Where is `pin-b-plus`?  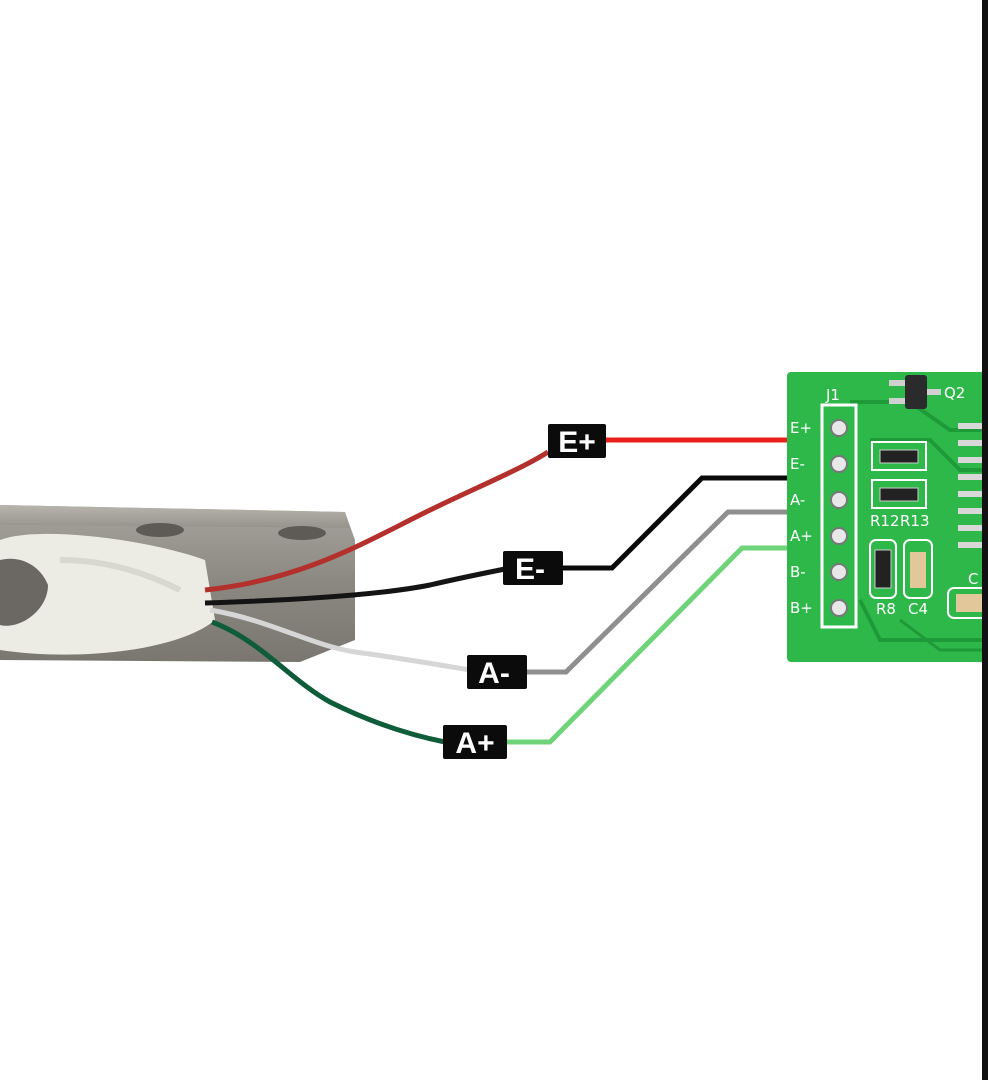 pin-b-plus is located at coordinates (839, 608).